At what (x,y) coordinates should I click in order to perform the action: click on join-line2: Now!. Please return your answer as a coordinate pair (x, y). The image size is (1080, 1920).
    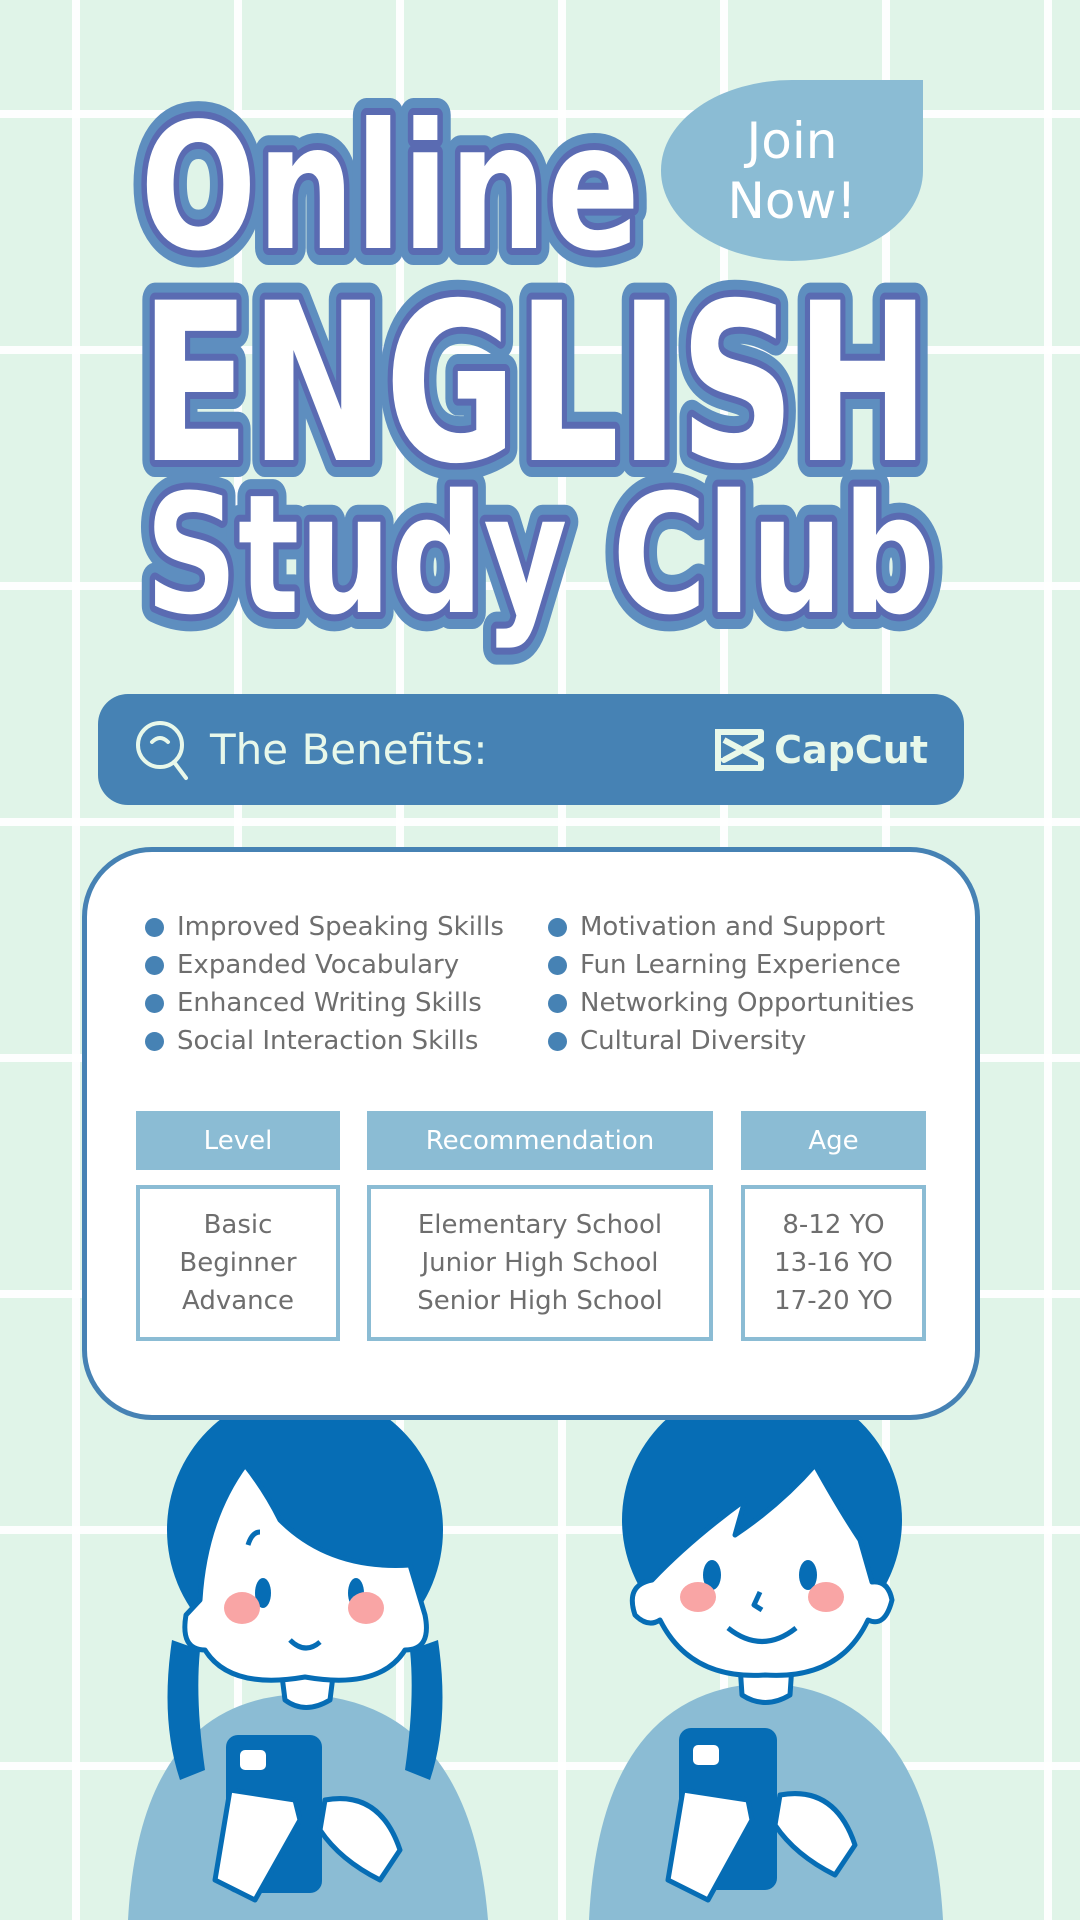
    Looking at the image, I should click on (792, 200).